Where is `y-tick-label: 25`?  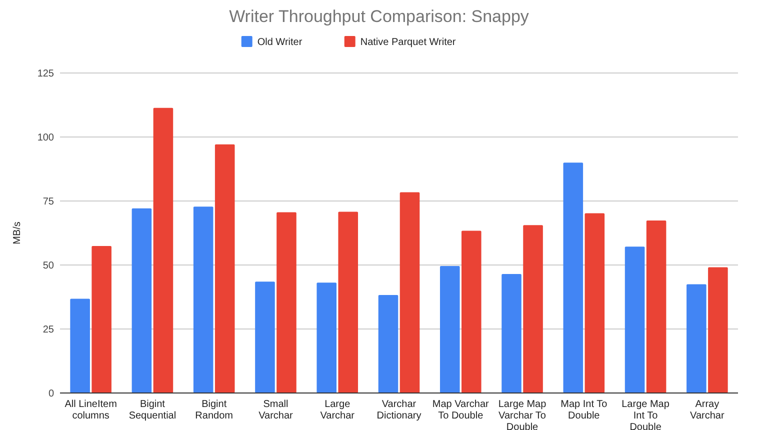 y-tick-label: 25 is located at coordinates (48, 330).